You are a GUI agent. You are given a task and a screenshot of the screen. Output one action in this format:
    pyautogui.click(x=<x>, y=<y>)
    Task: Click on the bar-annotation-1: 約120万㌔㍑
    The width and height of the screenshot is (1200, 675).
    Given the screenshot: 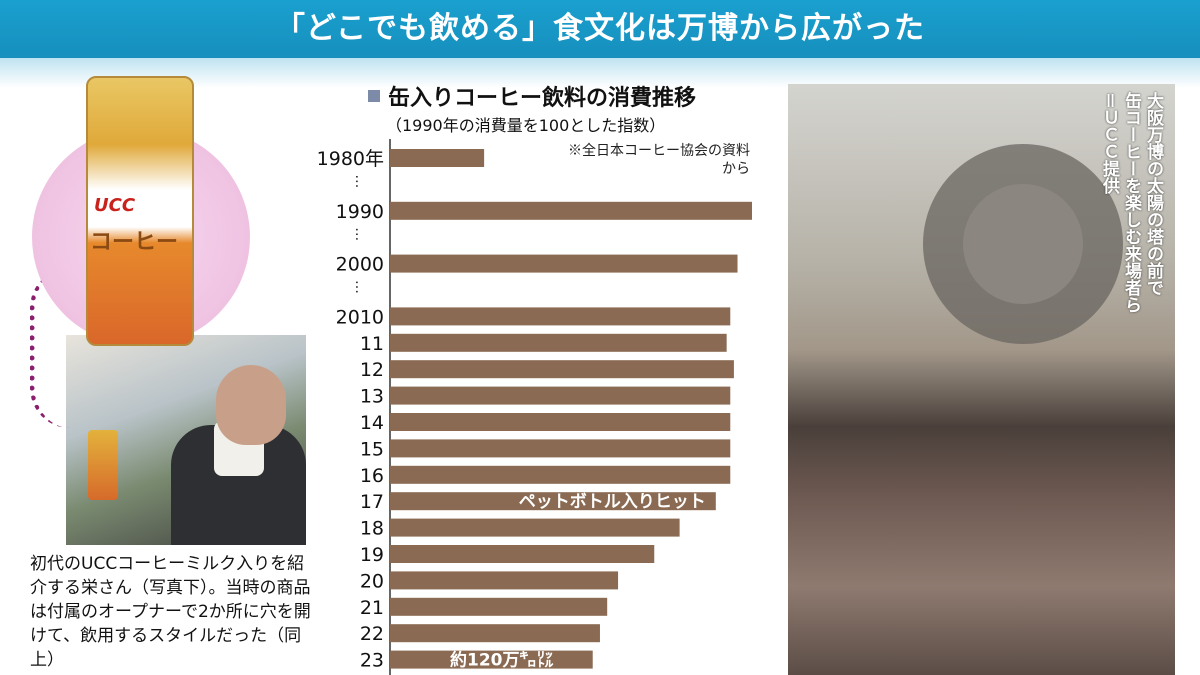 What is the action you would take?
    pyautogui.click(x=502, y=660)
    